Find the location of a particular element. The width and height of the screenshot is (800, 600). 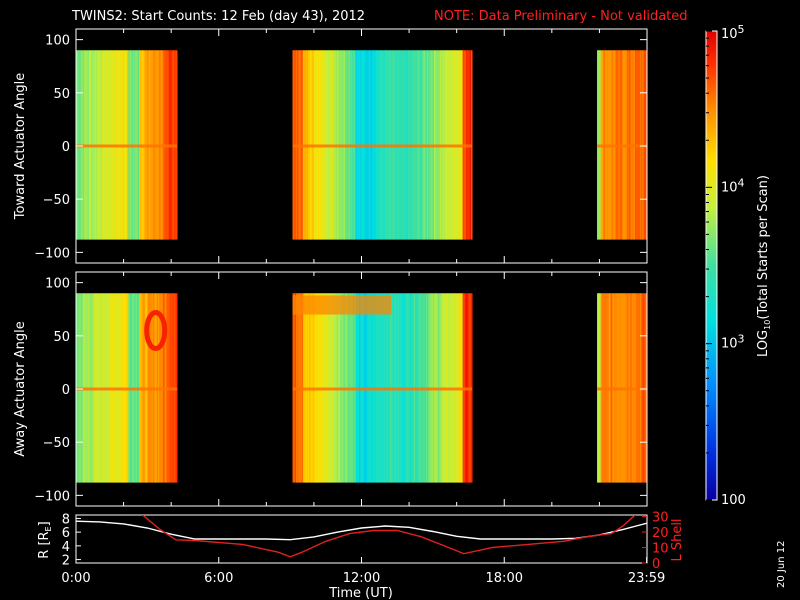

orbit-left-label: R [RE] is located at coordinates (45, 539).